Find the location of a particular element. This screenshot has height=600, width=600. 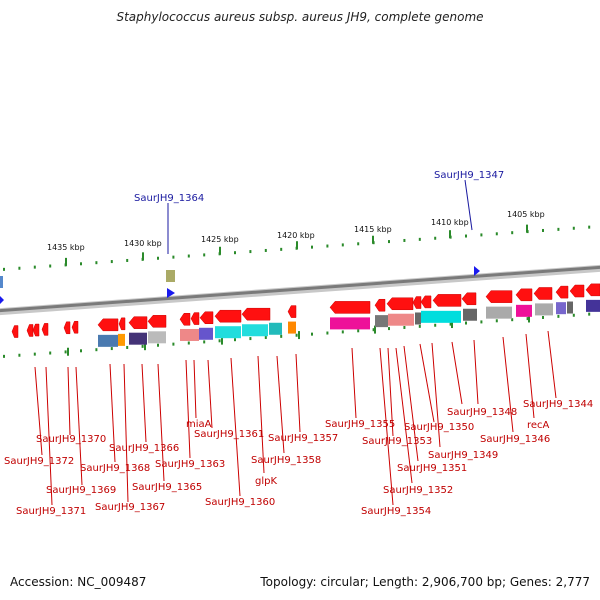

gene-label: SaurJH9_1353 is located at coordinates (397, 441).